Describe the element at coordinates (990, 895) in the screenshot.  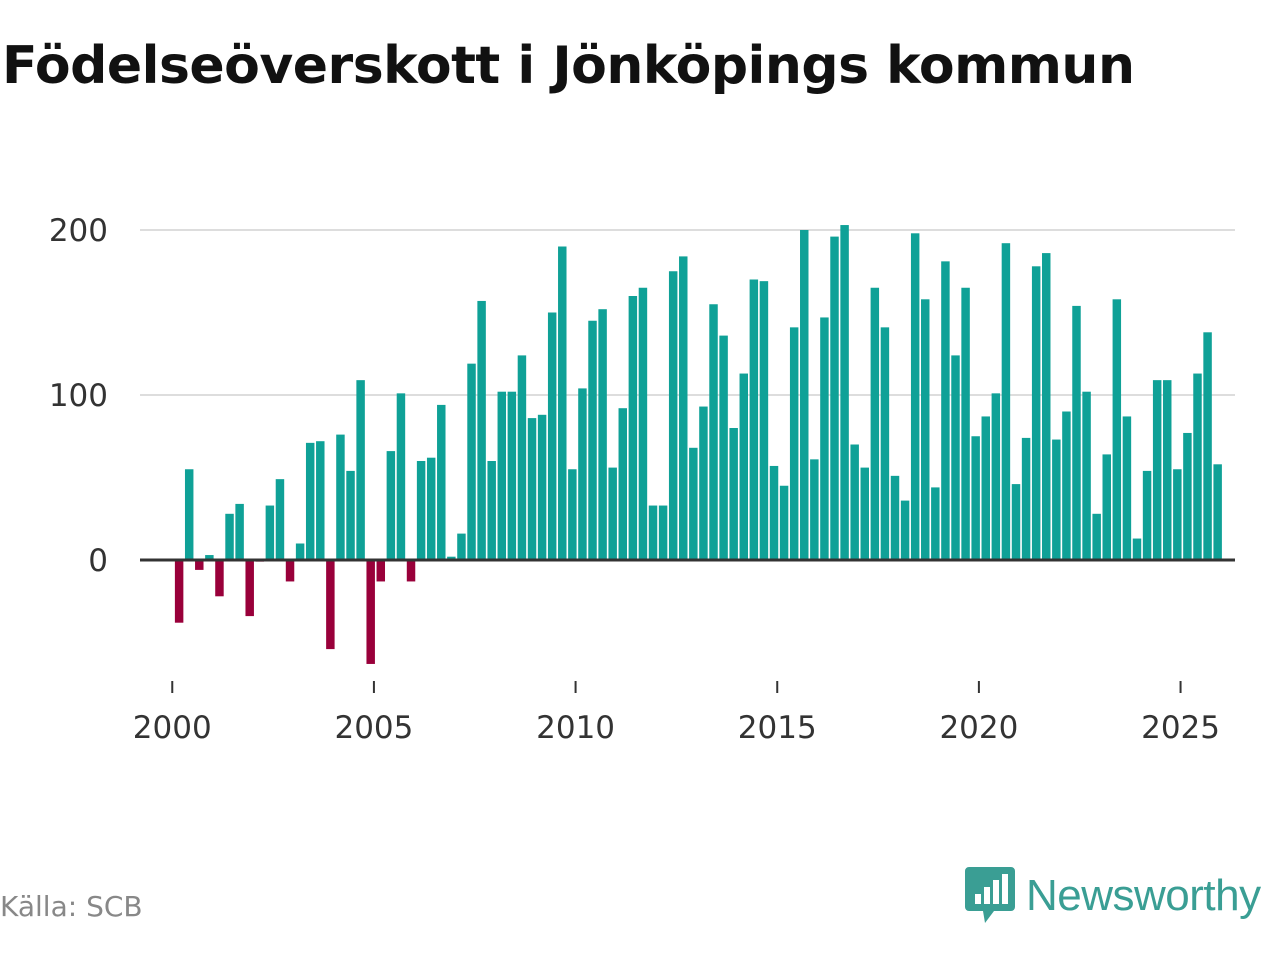
I see `newsworthy-logo-icon` at that location.